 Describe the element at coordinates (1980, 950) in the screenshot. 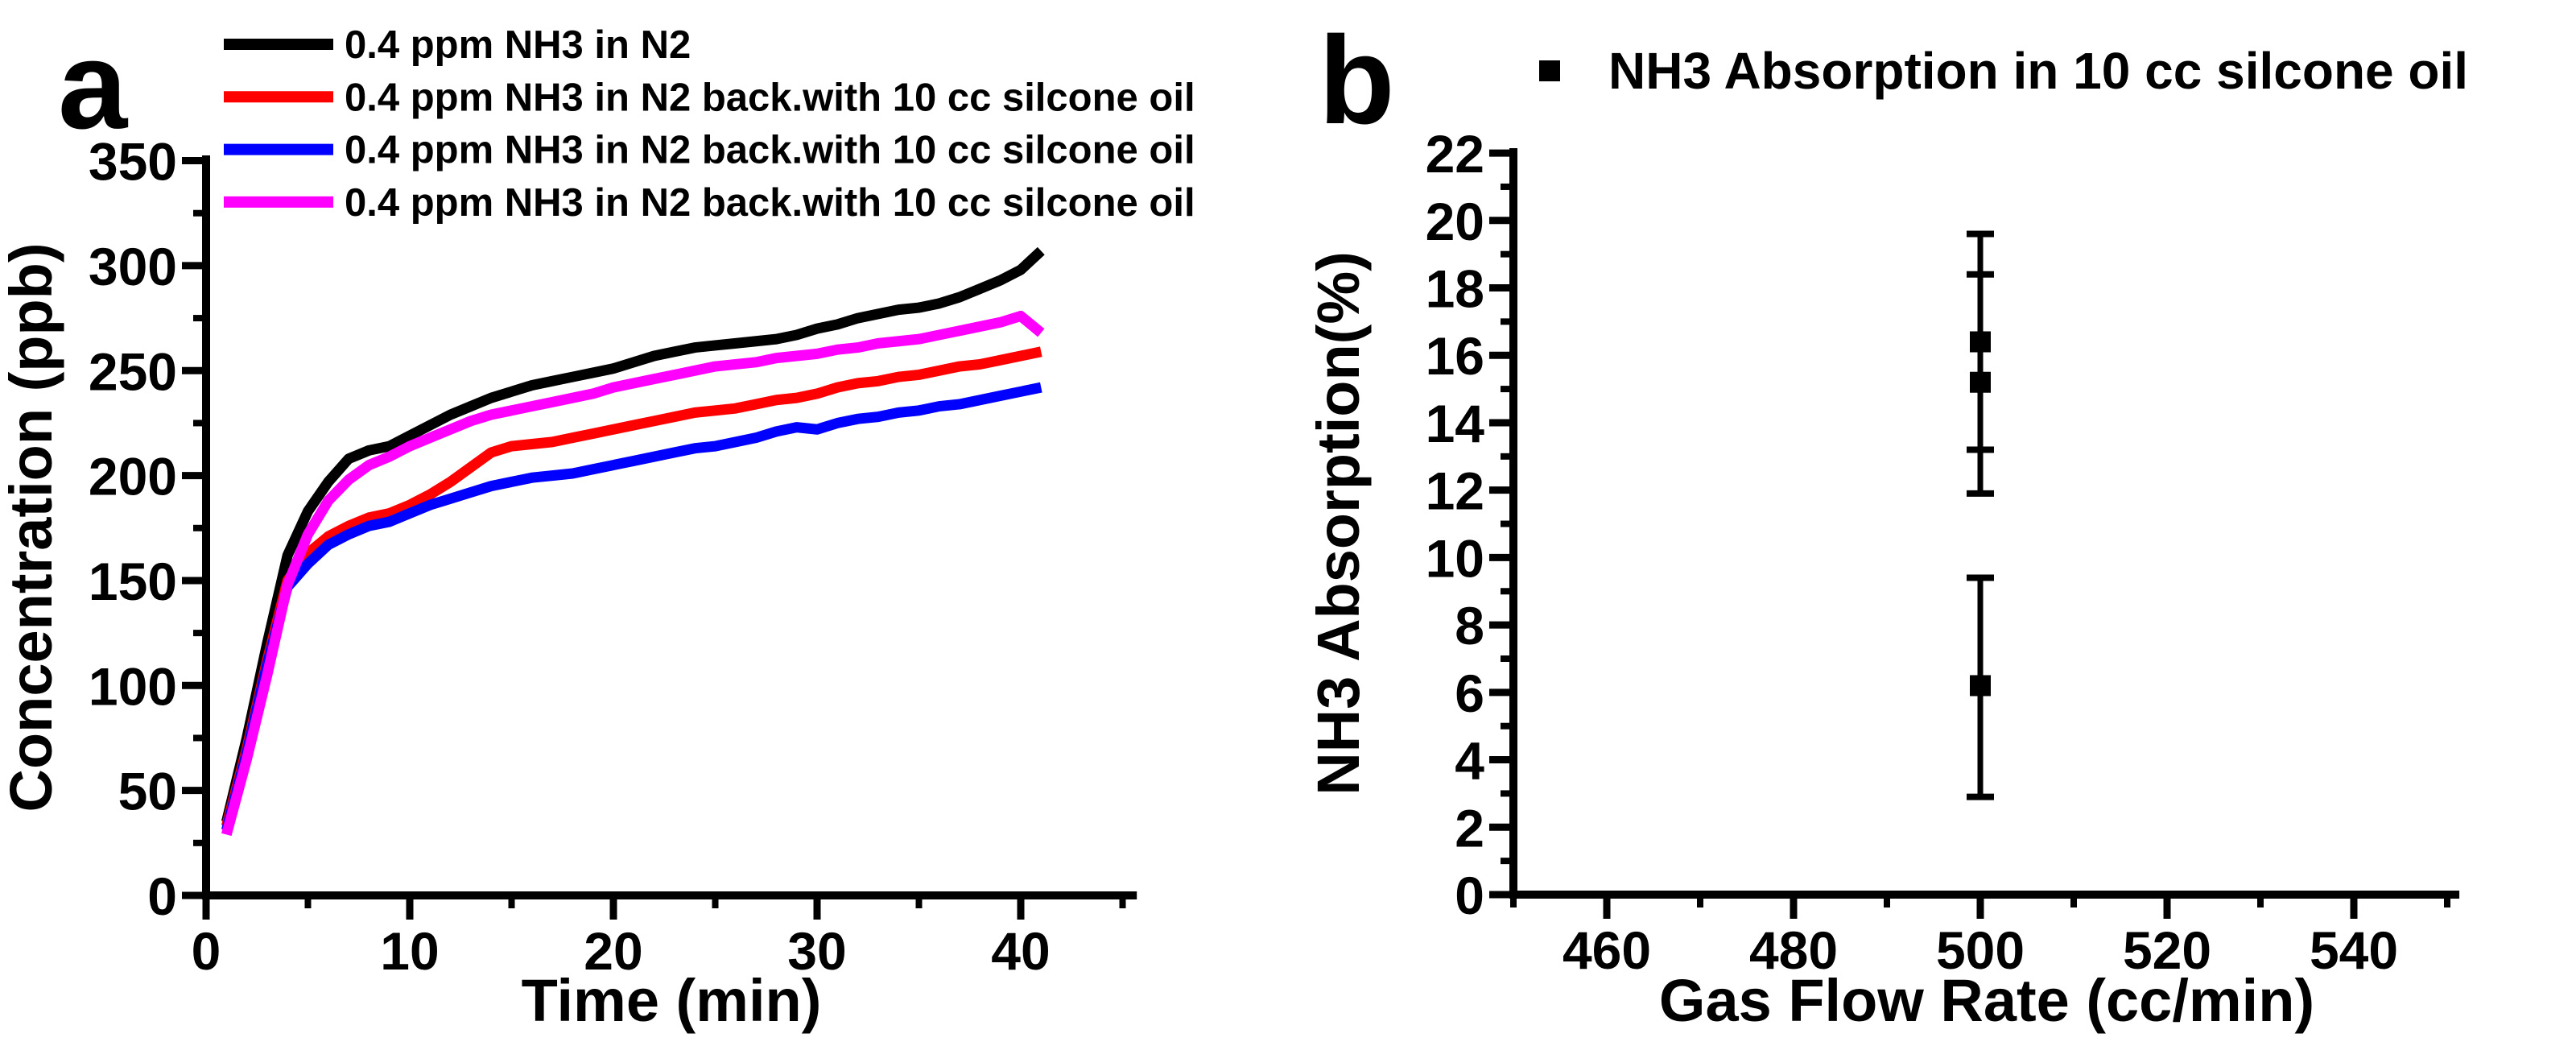

I see `x-tick-label: 500` at that location.